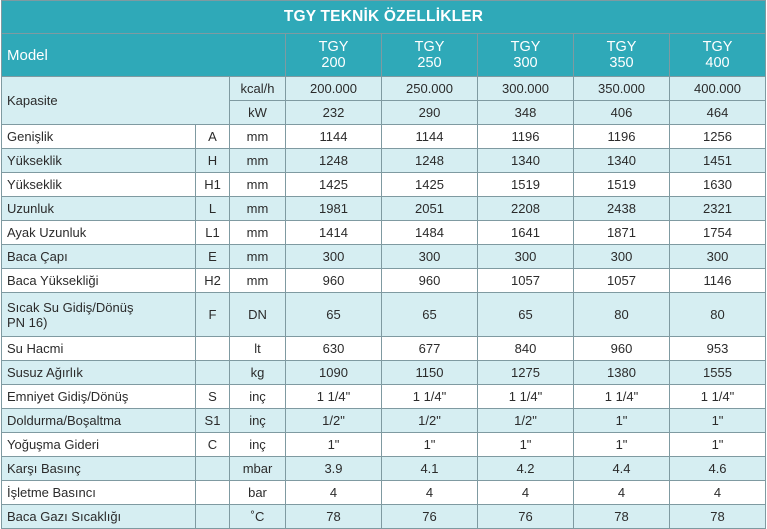 The height and width of the screenshot is (529, 767). I want to click on value-cell: 232, so click(333, 112).